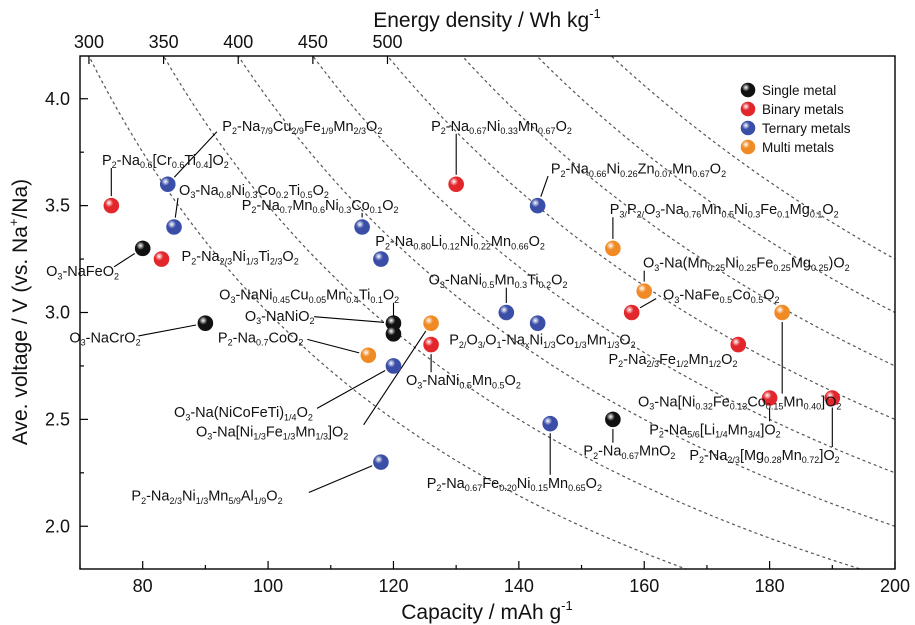  What do you see at coordinates (806, 128) in the screenshot?
I see `legend-label-2: Ternary metals` at bounding box center [806, 128].